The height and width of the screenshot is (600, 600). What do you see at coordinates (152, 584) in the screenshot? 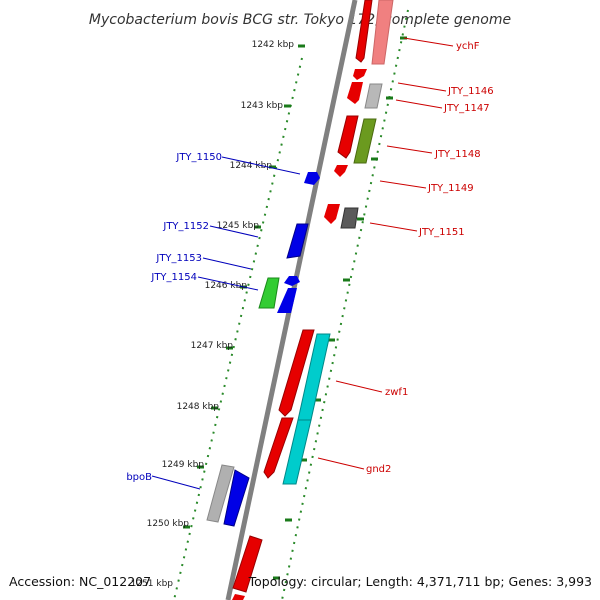
I see `tick-label: 1251 kbp` at bounding box center [152, 584].